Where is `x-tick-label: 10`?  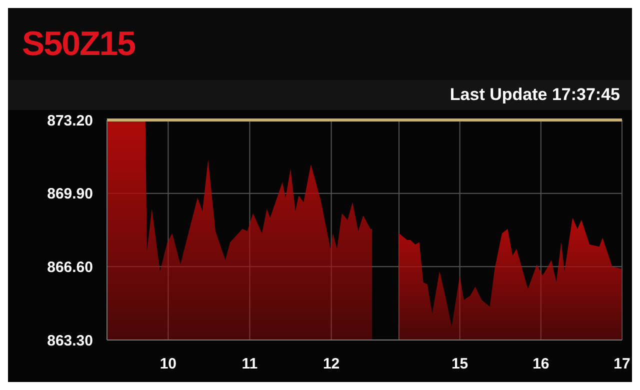 x-tick-label: 10 is located at coordinates (168, 364).